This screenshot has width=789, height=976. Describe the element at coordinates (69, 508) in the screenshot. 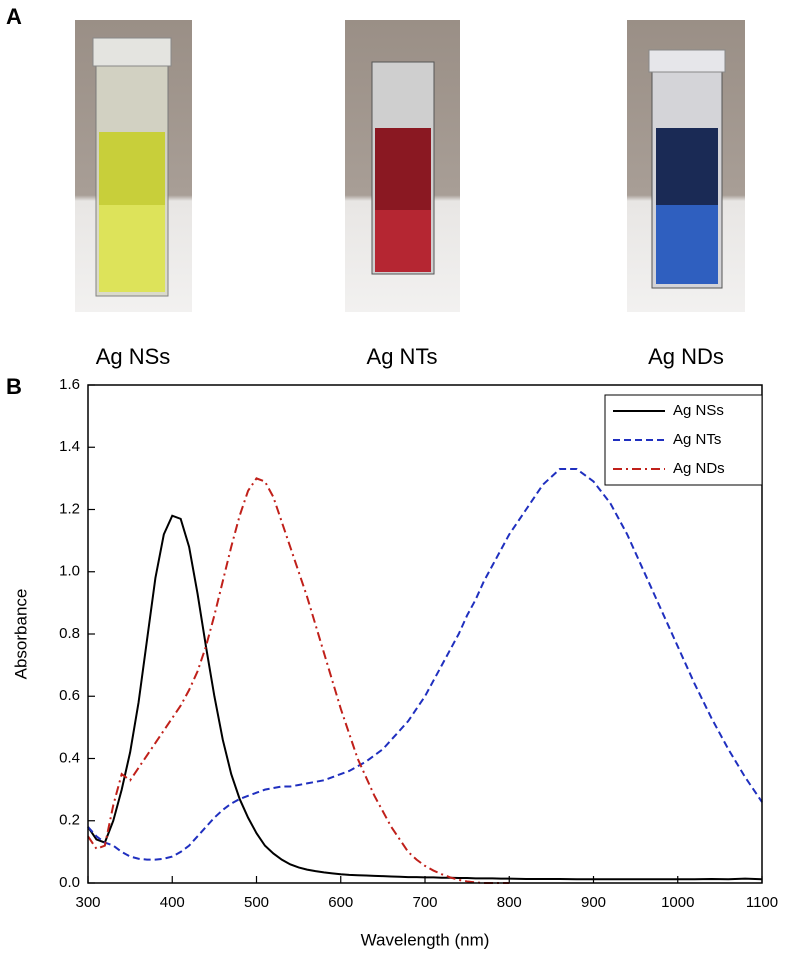

I see `y-tick-label: 1.2` at that location.